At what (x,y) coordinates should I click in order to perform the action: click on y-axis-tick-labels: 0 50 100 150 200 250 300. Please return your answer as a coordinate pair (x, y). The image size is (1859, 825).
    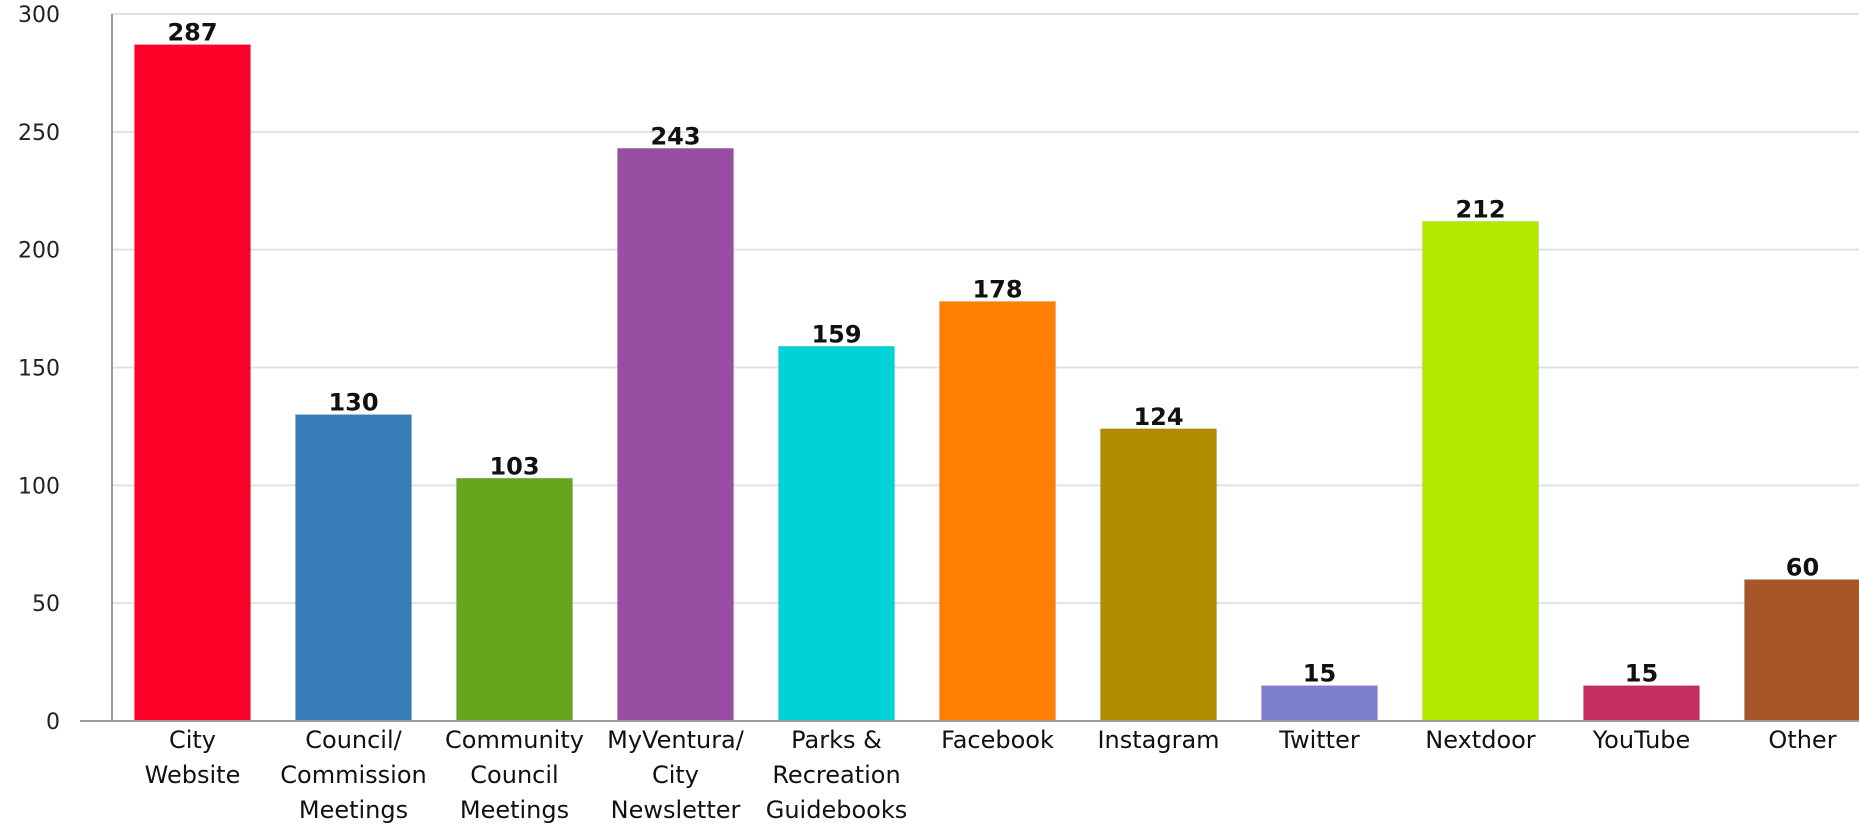
    Looking at the image, I should click on (39, 369).